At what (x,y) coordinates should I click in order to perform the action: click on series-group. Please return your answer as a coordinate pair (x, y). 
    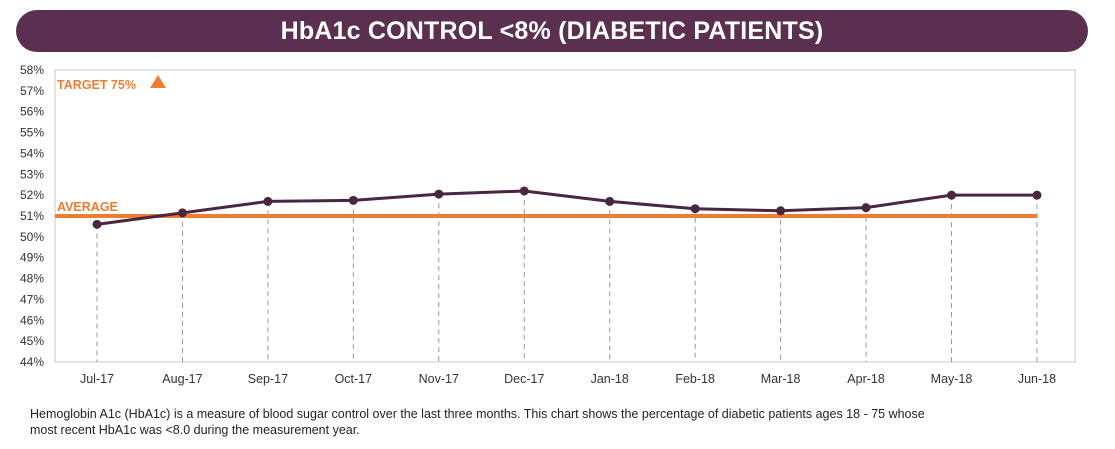
    Looking at the image, I should click on (567, 207).